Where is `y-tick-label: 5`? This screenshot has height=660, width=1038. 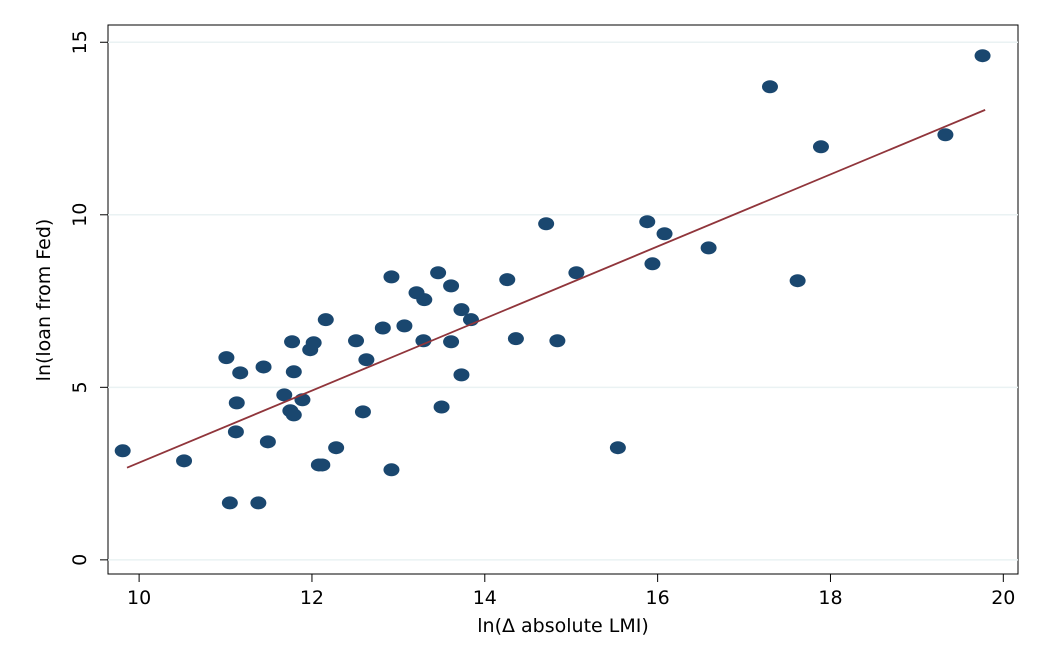 y-tick-label: 5 is located at coordinates (80, 387).